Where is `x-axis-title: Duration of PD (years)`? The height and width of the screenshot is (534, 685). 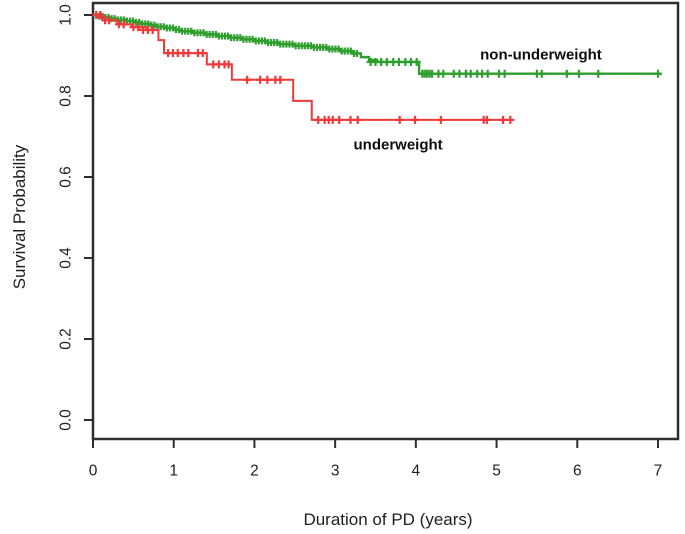 x-axis-title: Duration of PD (years) is located at coordinates (388, 519).